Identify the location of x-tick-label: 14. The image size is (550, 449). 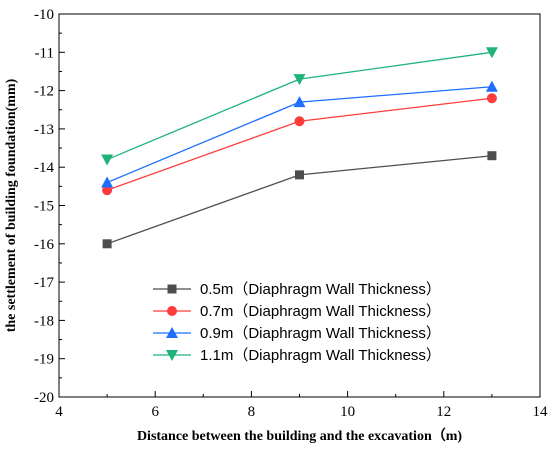
(541, 412).